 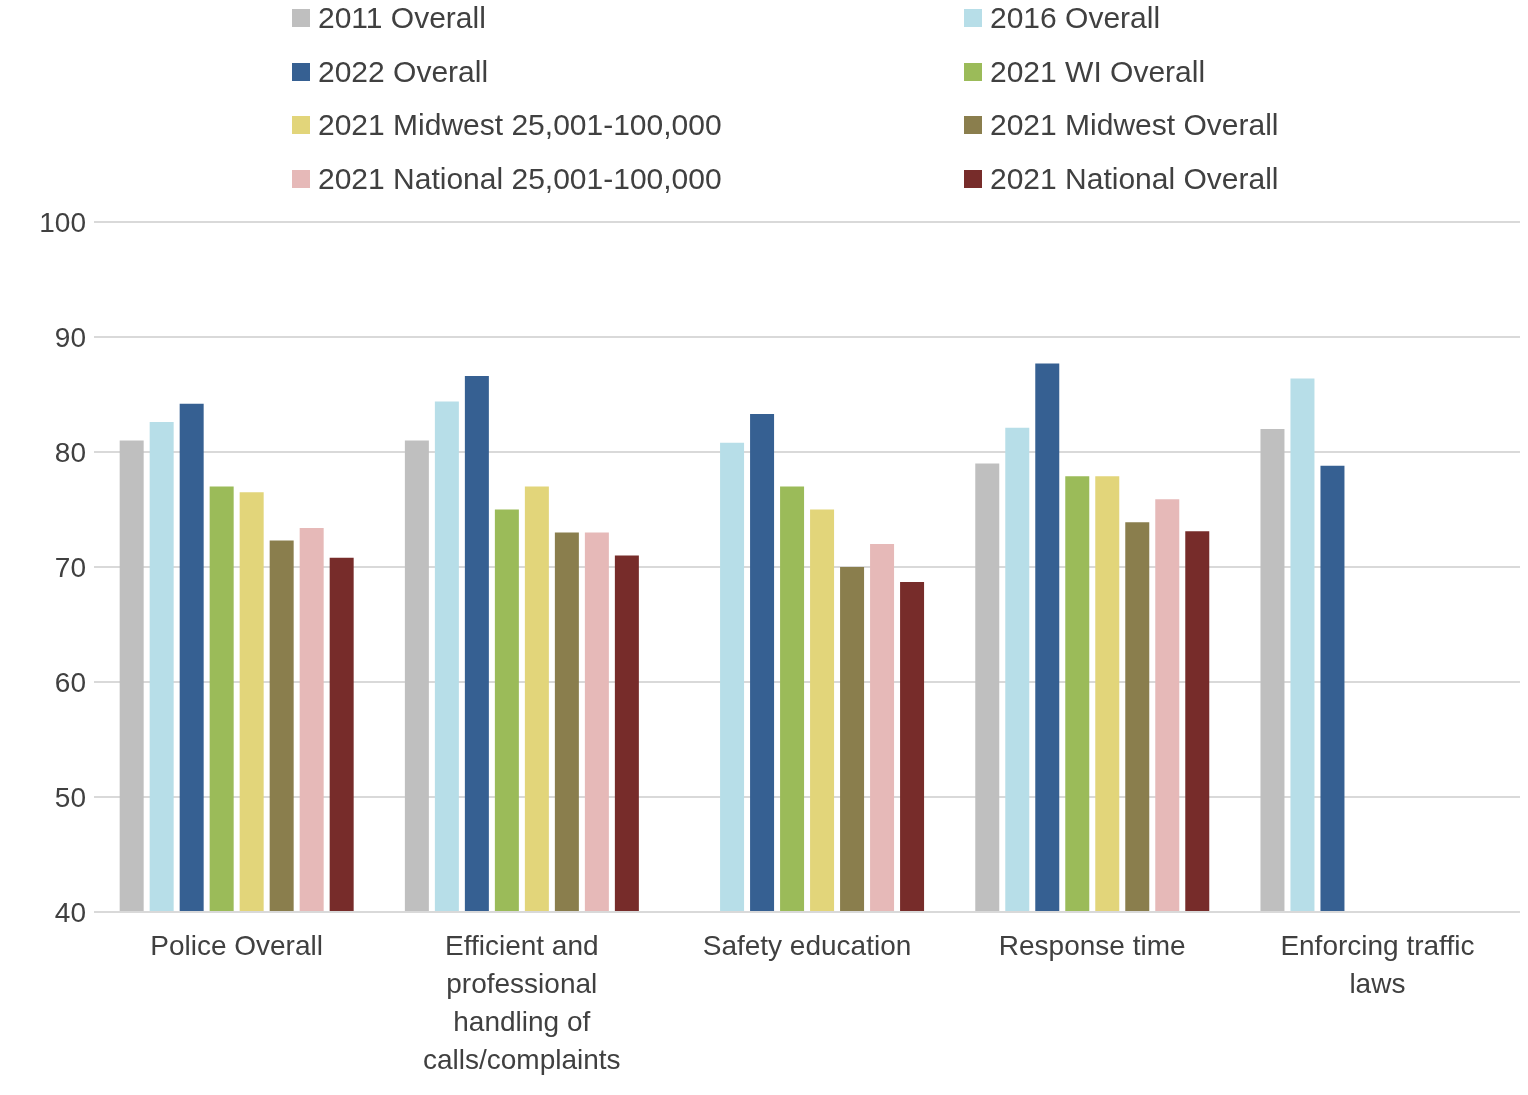 What do you see at coordinates (1075, 18) in the screenshot?
I see `legend-label: 2016 Overall` at bounding box center [1075, 18].